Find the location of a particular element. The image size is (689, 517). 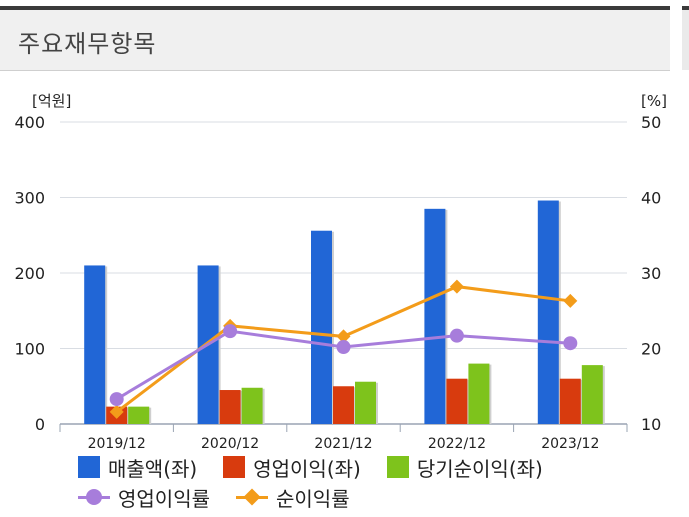

adjacent-panel-edge is located at coordinates (685, 40).